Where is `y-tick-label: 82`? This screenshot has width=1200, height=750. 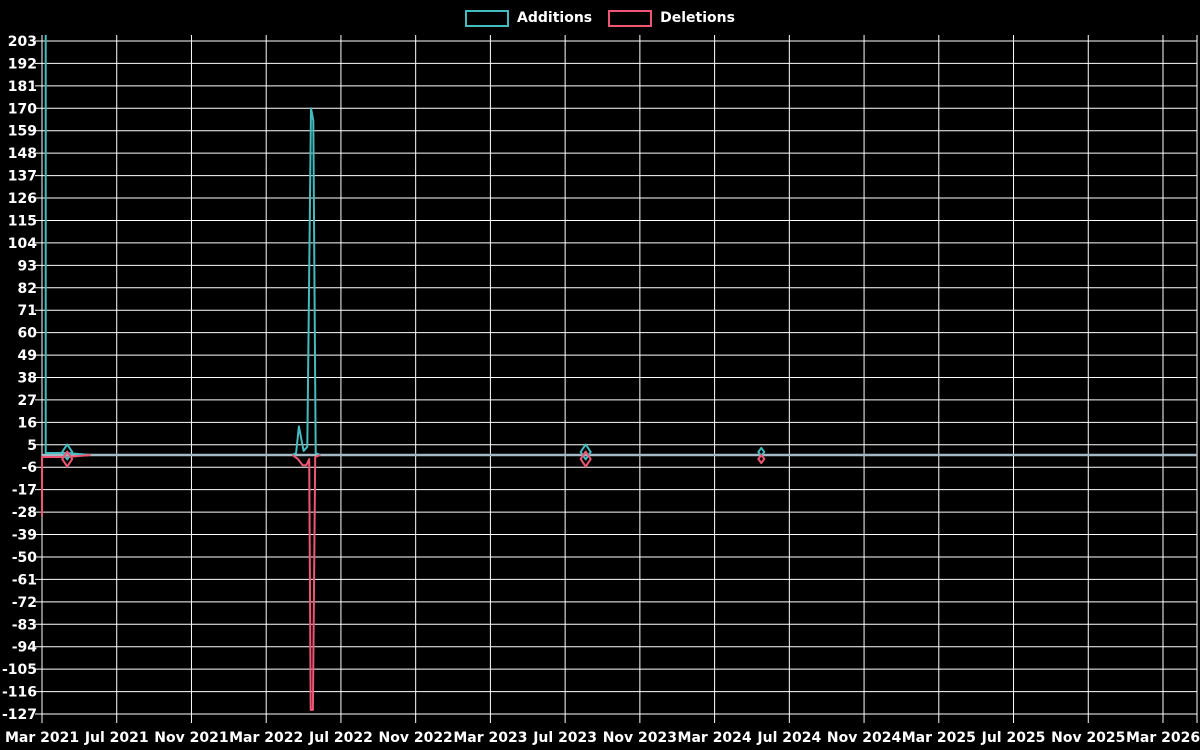
y-tick-label: 82 is located at coordinates (27, 289).